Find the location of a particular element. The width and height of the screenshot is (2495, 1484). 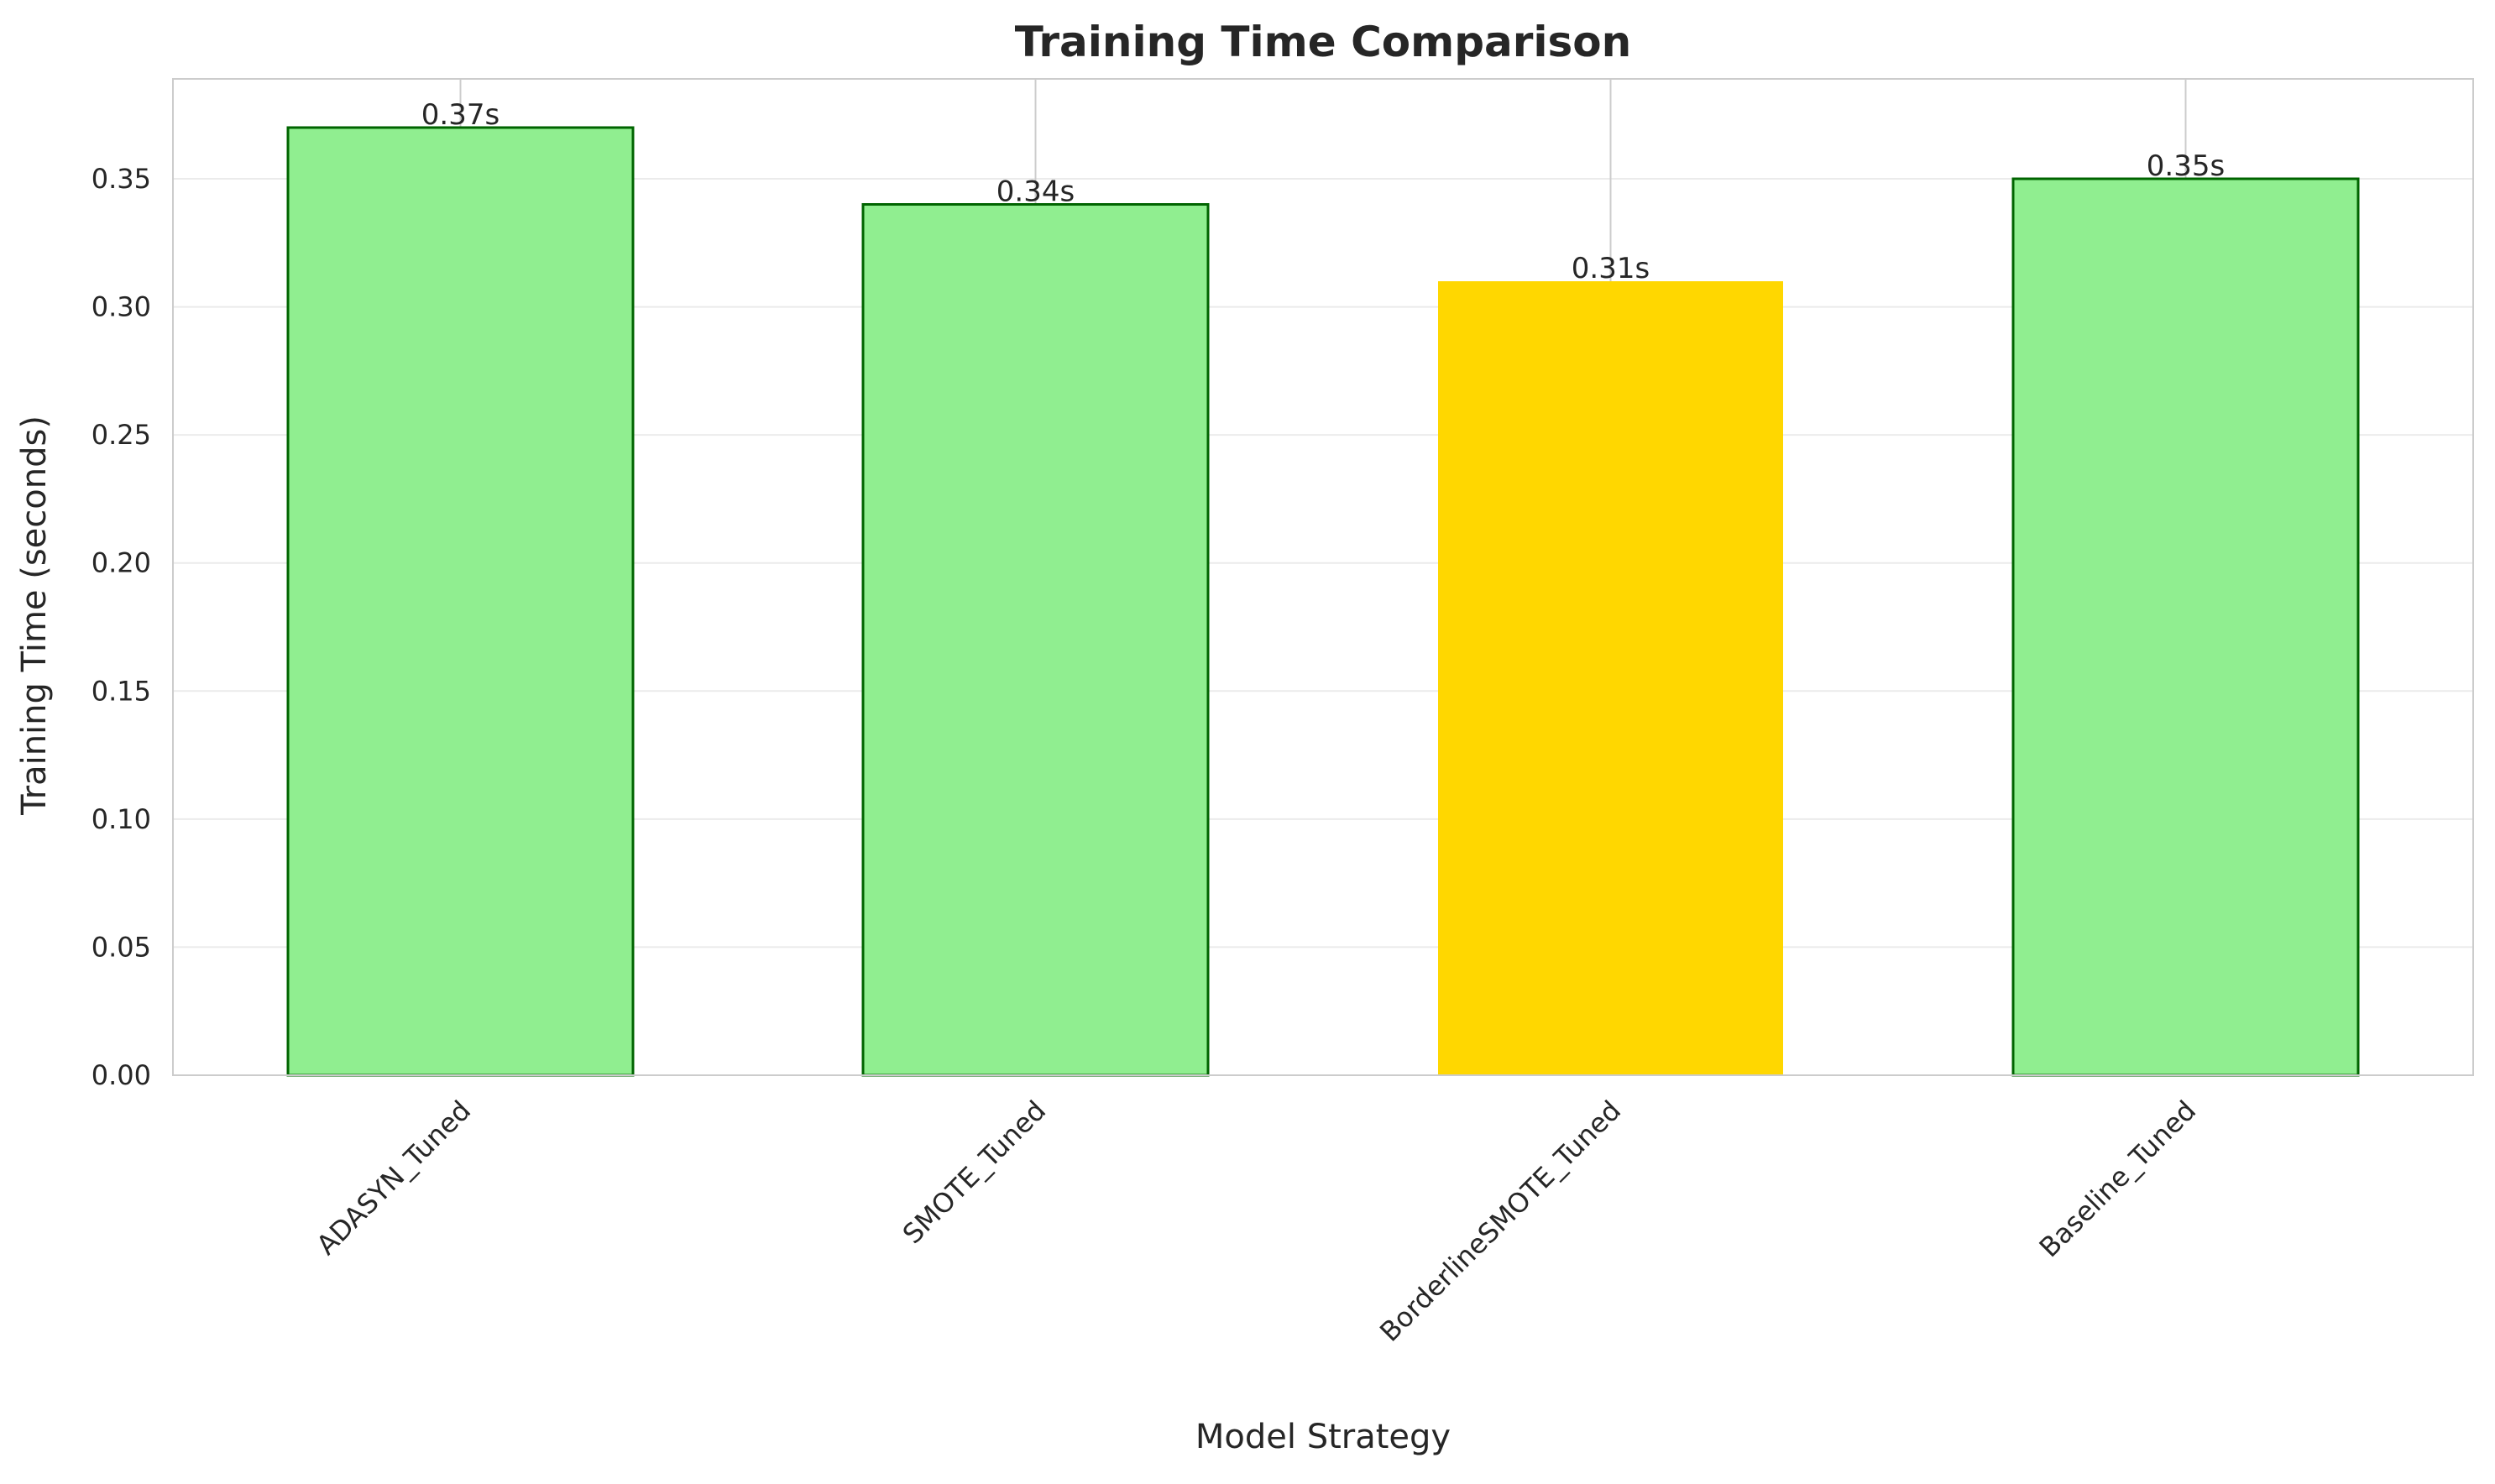

bar-borderlinesmote-tuned is located at coordinates (1610, 678).